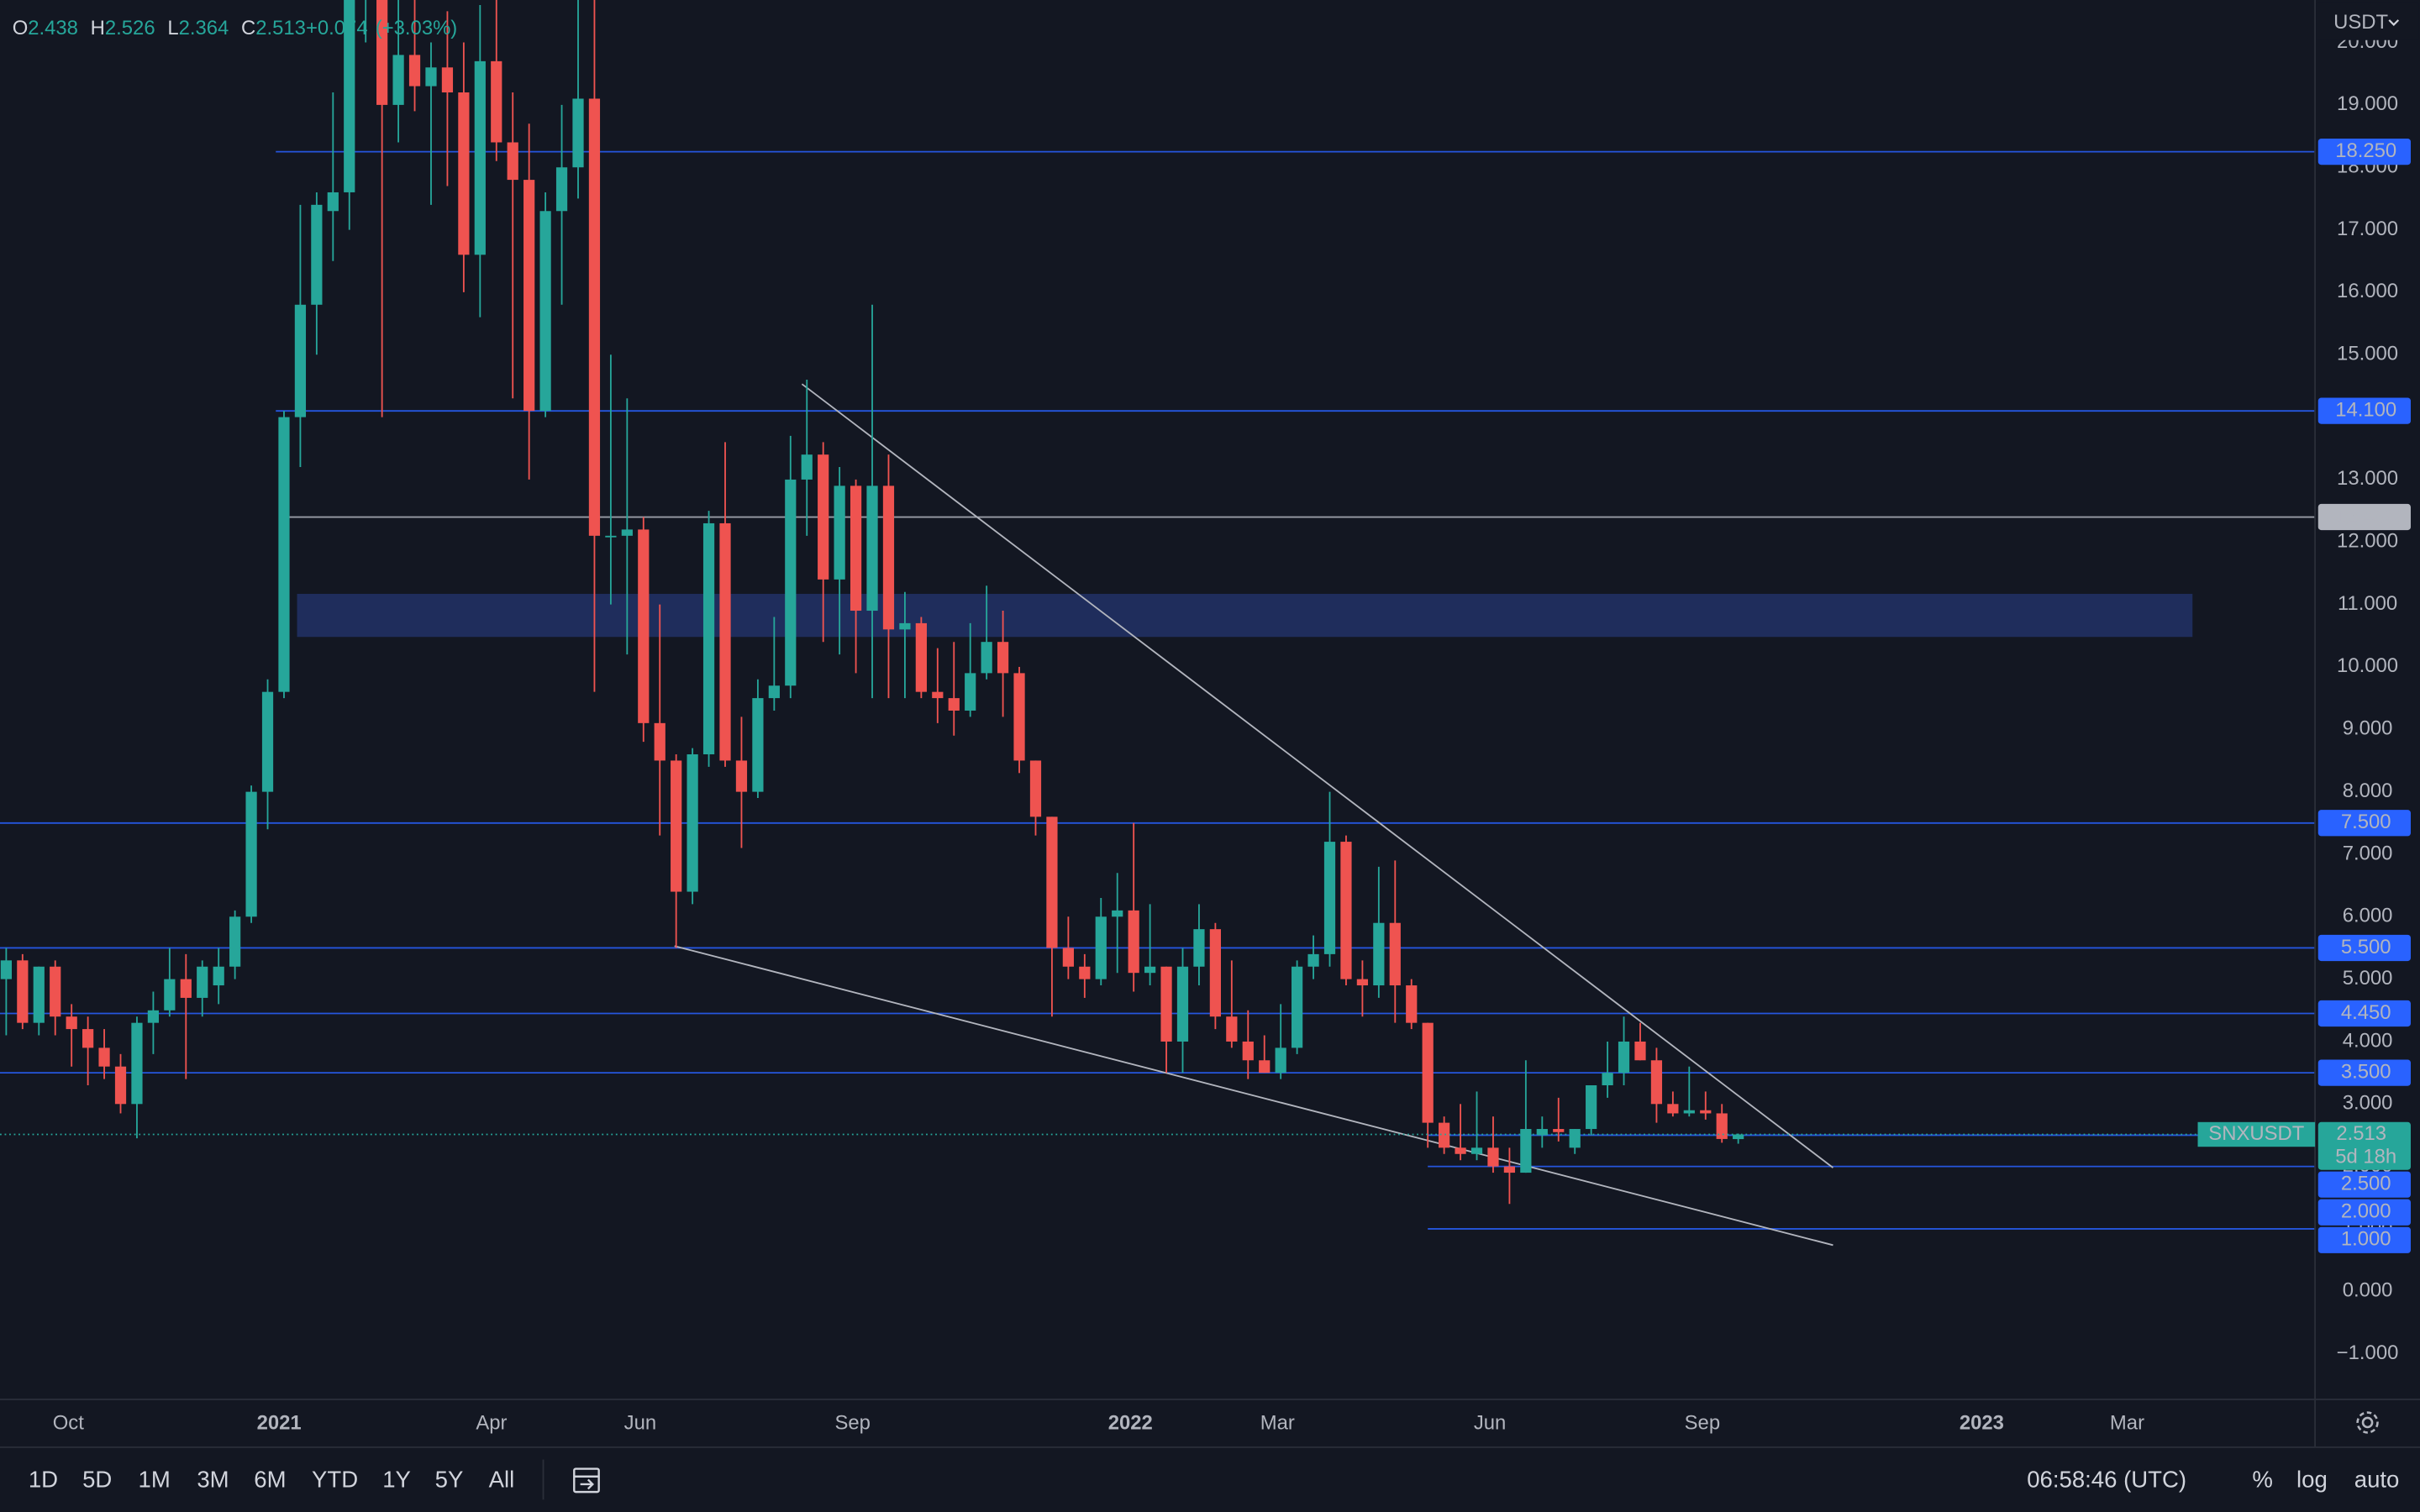 This screenshot has height=1512, width=2420. Describe the element at coordinates (2364, 1145) in the screenshot. I see `price-label-box` at that location.